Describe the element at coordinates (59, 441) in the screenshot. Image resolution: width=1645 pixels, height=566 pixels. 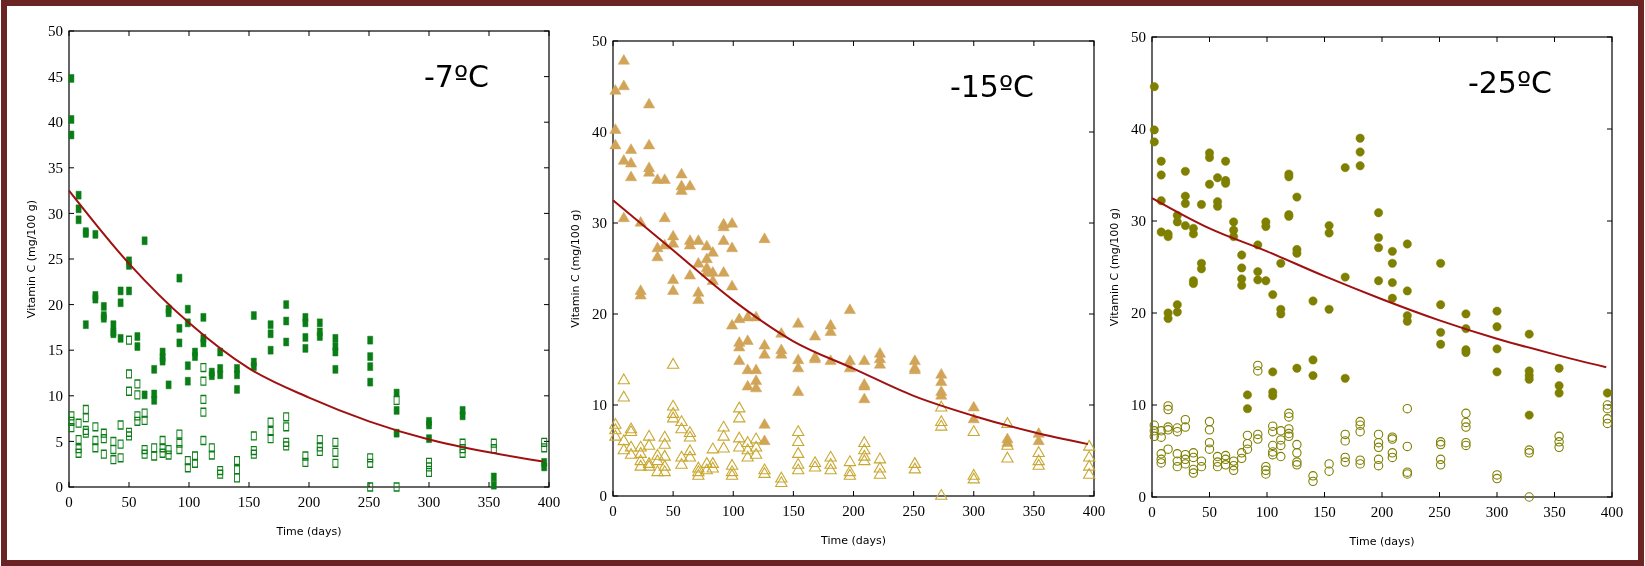
I see `y-tick-label: 5` at that location.